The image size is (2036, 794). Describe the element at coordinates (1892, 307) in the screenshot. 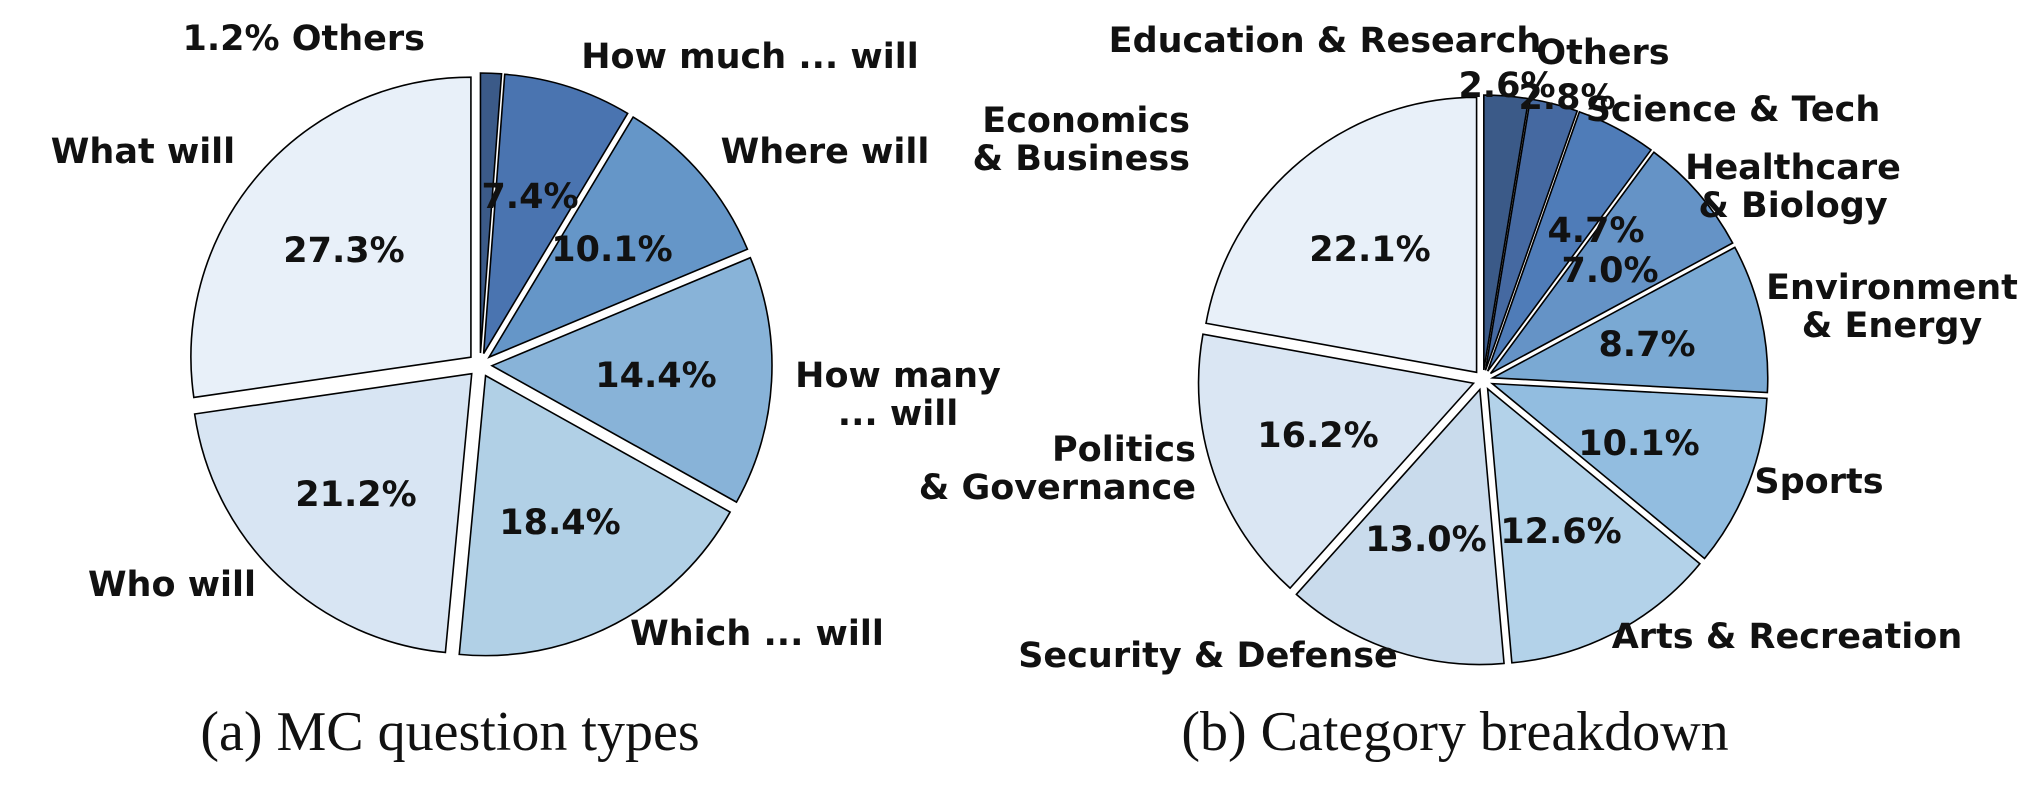

I see `slice-label-environment-energy: Environment & Energy` at that location.